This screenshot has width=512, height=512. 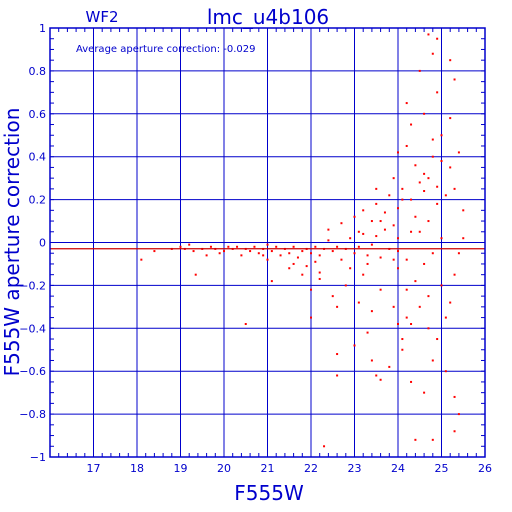 What do you see at coordinates (398, 468) in the screenshot?
I see `x-tick-label: 24` at bounding box center [398, 468].